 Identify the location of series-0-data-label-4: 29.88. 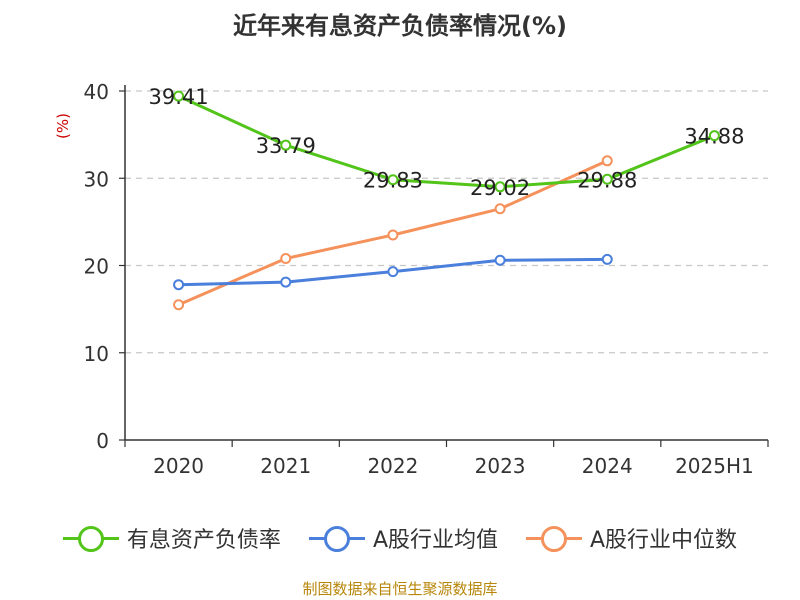
(607, 180).